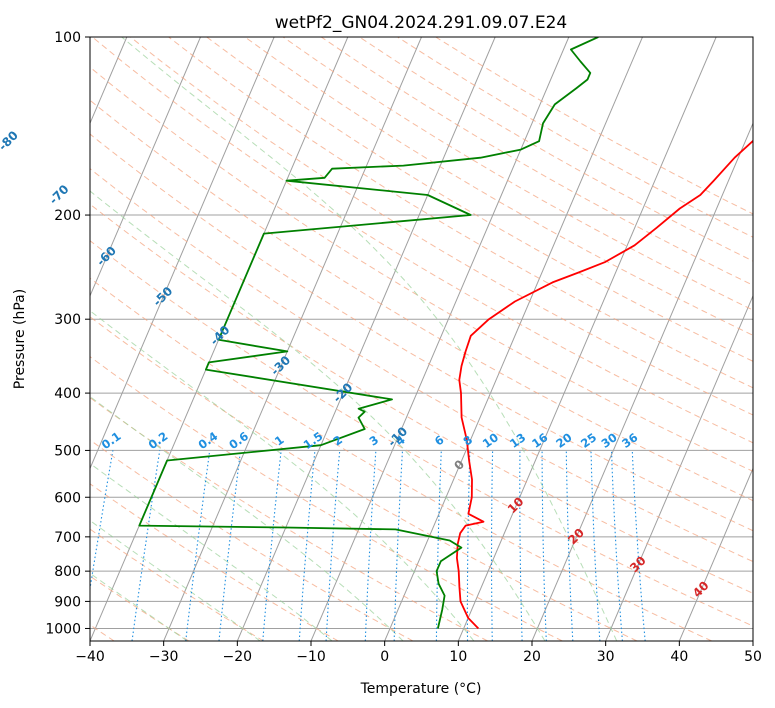 This screenshot has width=775, height=708. What do you see at coordinates (67, 216) in the screenshot?
I see `y-tick-label: 200` at bounding box center [67, 216].